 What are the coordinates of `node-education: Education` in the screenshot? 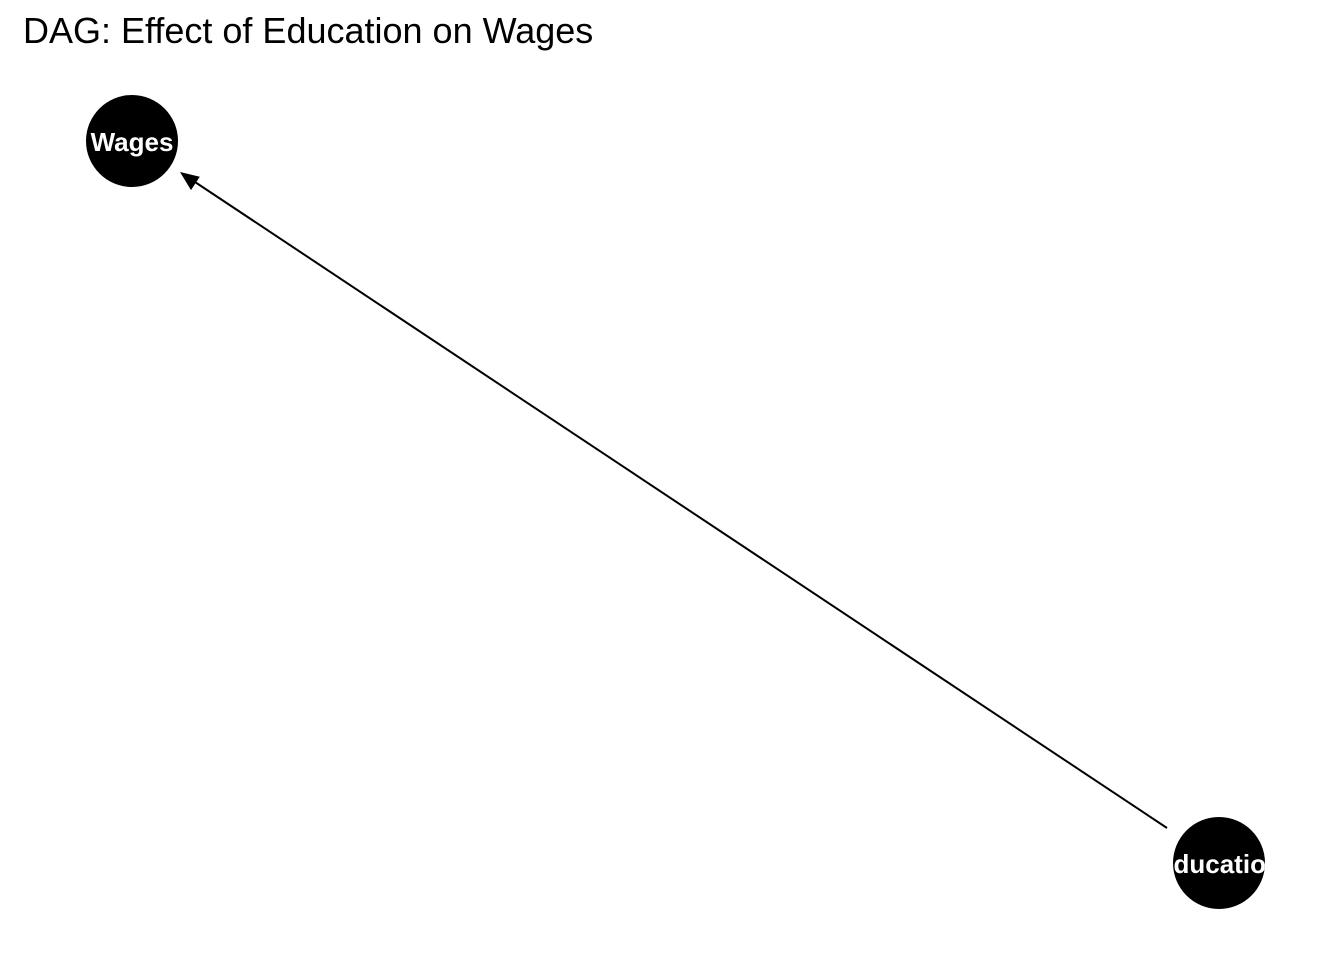 It's located at (1219, 863).